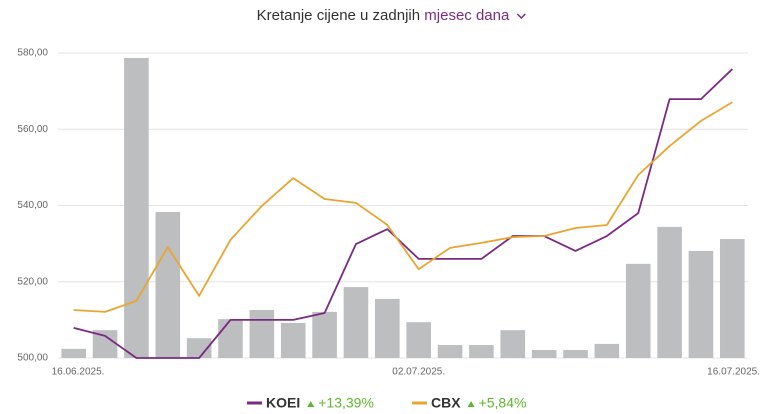 Image resolution: width=765 pixels, height=414 pixels. Describe the element at coordinates (32, 53) in the screenshot. I see `y-tick-label: 580,00` at that location.